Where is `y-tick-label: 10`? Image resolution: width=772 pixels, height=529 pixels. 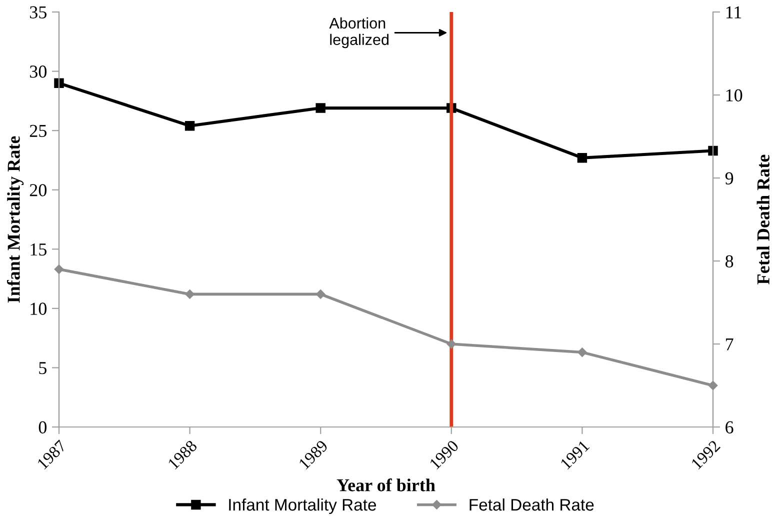
y-tick-label: 10 is located at coordinates (38, 308).